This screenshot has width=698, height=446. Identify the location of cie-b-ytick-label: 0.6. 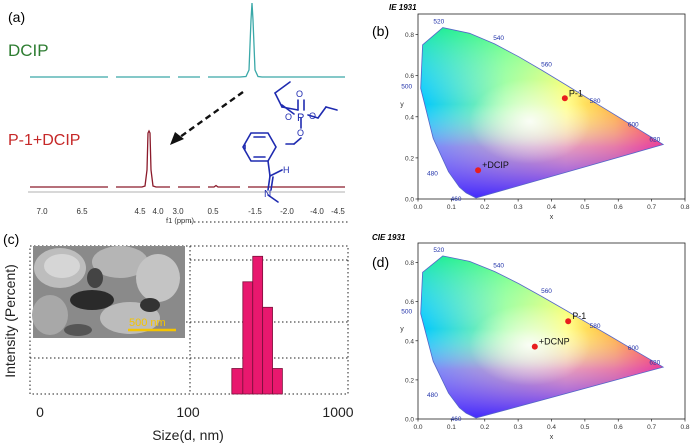
(409, 76).